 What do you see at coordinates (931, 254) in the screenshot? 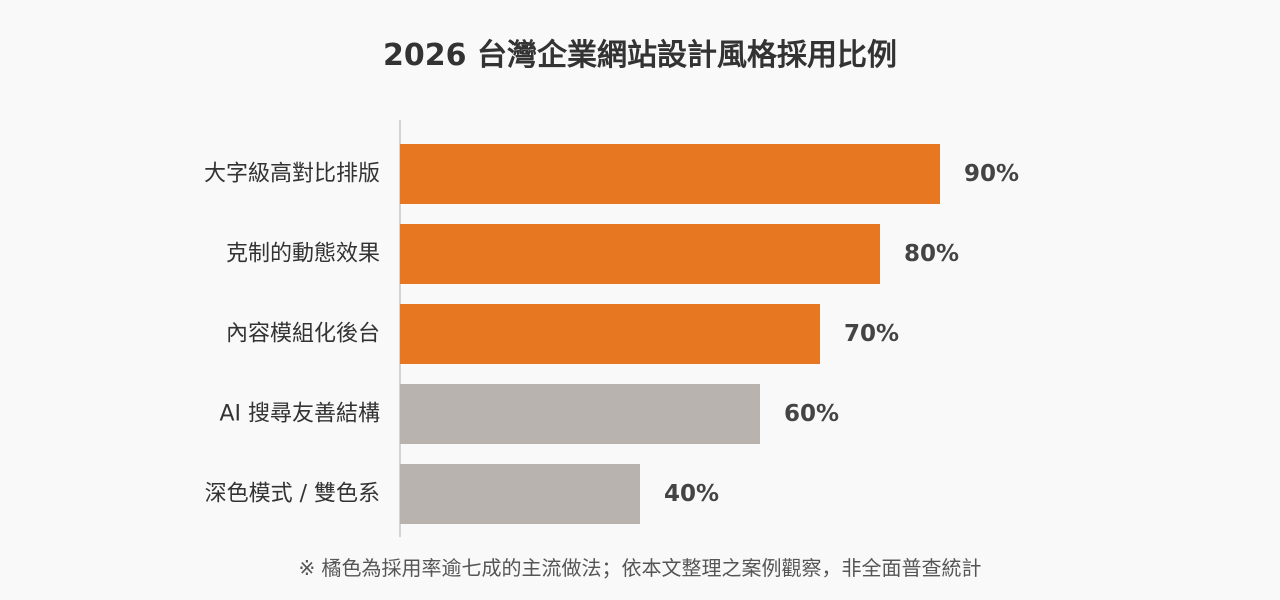
I see `value-label-2: 80%` at bounding box center [931, 254].